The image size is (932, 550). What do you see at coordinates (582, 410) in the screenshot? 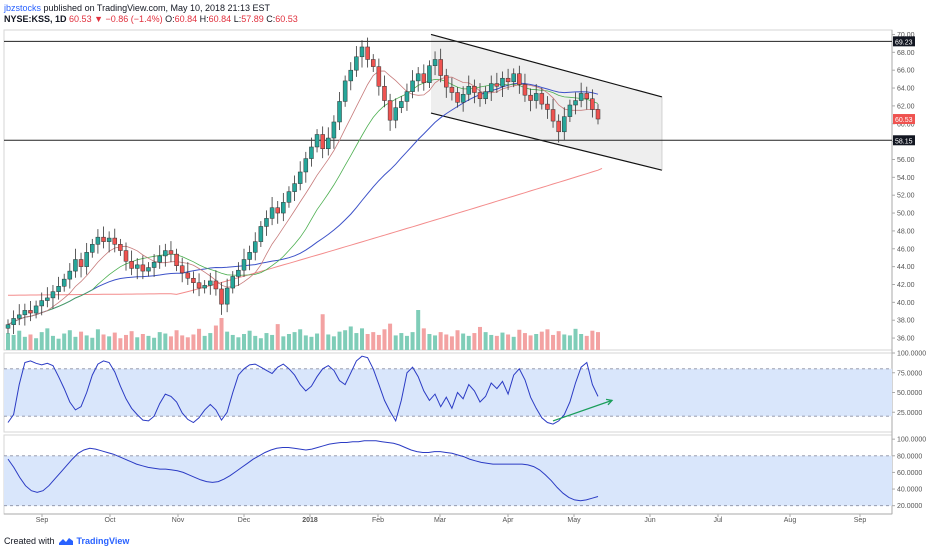
I see `divergence-arrow-line` at bounding box center [582, 410].